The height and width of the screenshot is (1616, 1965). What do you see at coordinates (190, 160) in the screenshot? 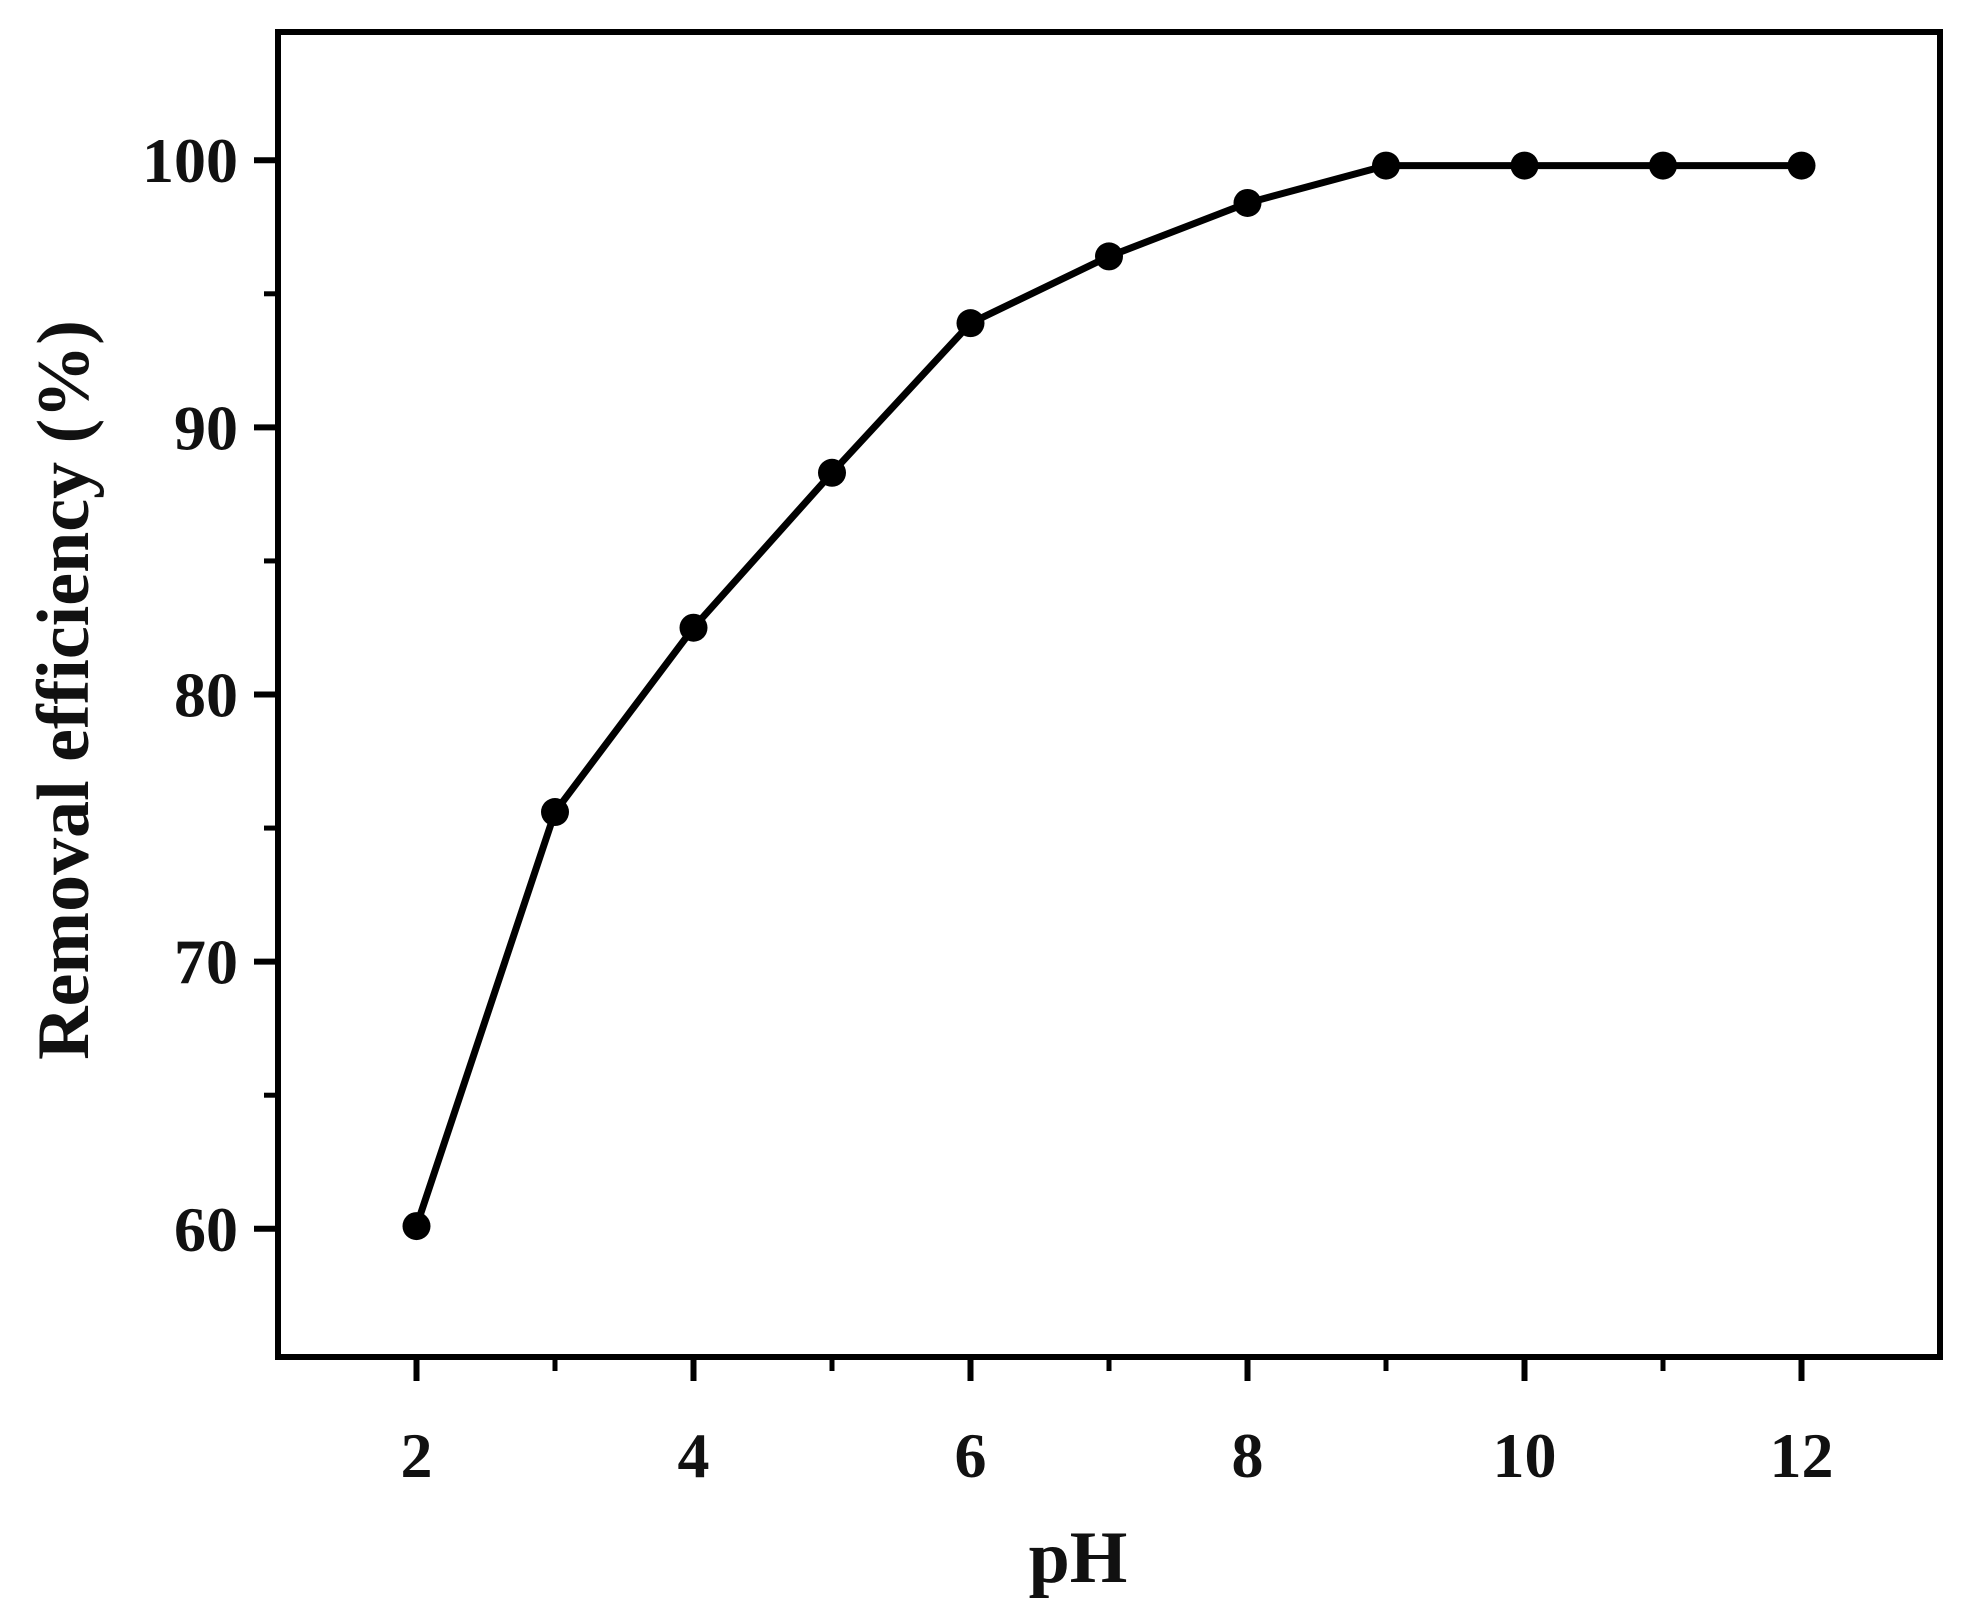
I see `y-tick-label: 100` at bounding box center [190, 160].